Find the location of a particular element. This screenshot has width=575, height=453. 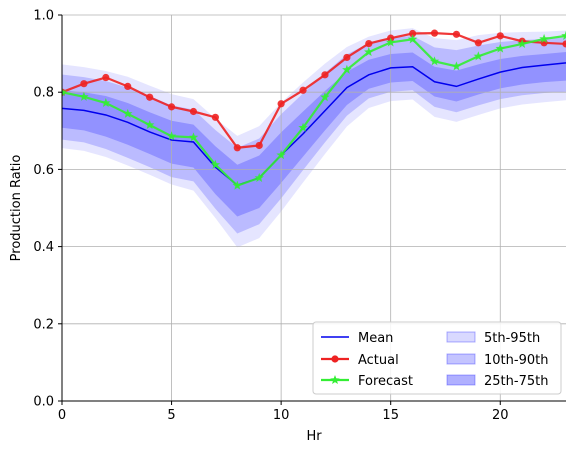

y-tick-label: 0.0 is located at coordinates (43, 402).